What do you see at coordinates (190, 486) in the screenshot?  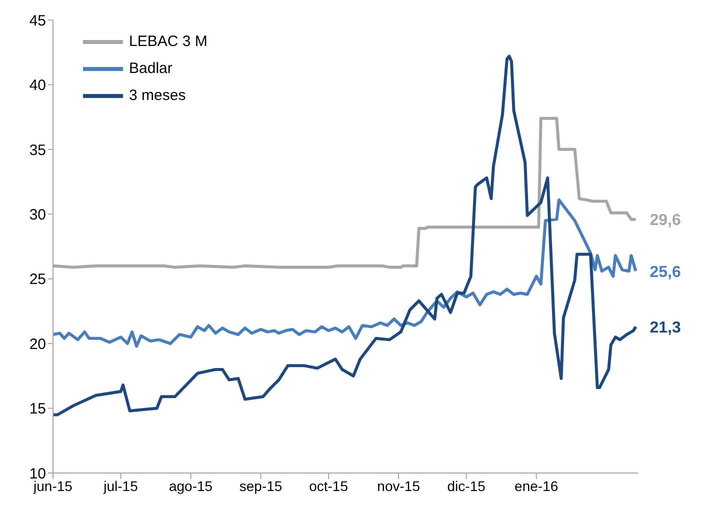 I see `x-tick-label: ago-15` at bounding box center [190, 486].